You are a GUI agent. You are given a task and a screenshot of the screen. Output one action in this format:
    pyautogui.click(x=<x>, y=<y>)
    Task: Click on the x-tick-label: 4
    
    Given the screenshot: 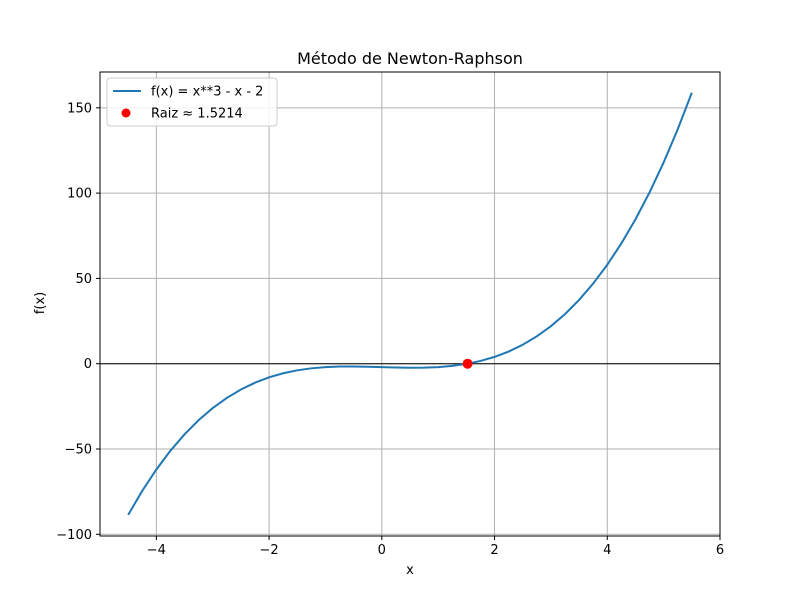 What is the action you would take?
    pyautogui.click(x=607, y=550)
    